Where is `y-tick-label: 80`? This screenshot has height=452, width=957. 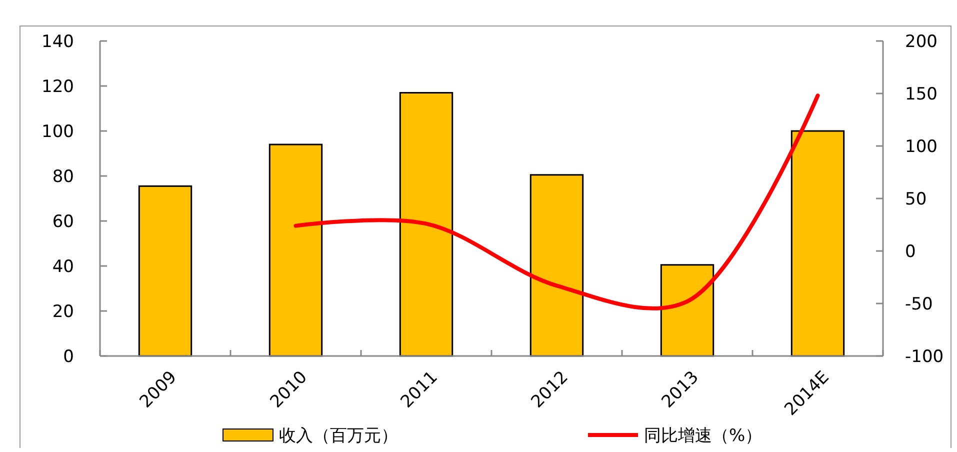 y-tick-label: 80 is located at coordinates (63, 176).